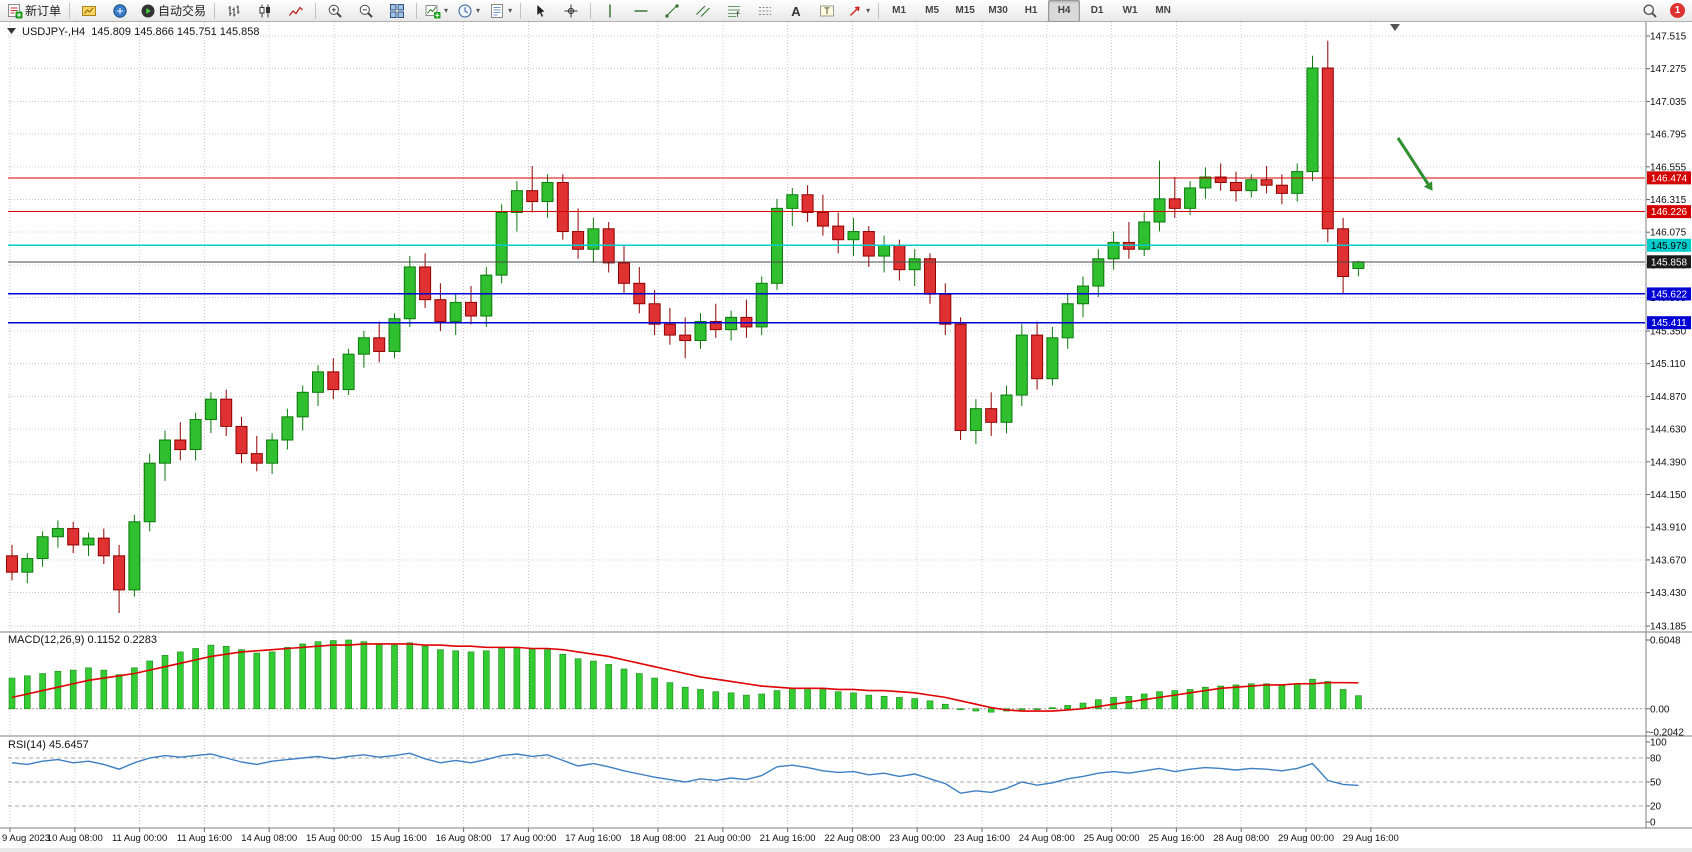  Describe the element at coordinates (173, 11) in the screenshot. I see `autotrading-button: 自动交易` at that location.